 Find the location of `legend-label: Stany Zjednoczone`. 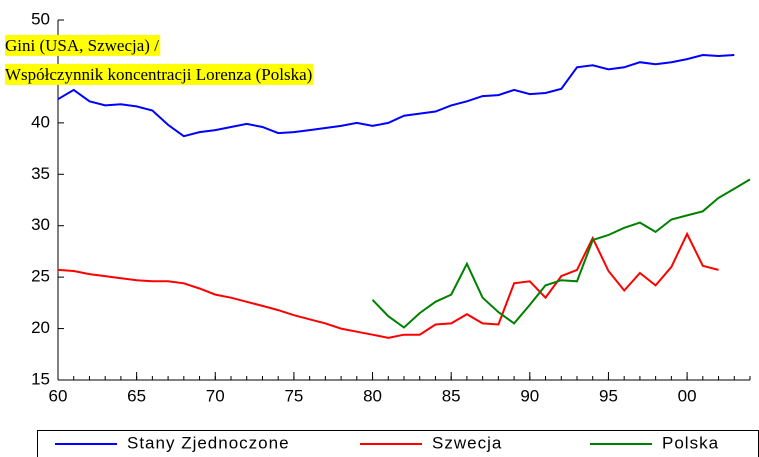

legend-label: Stany Zjednoczone is located at coordinates (208, 442).